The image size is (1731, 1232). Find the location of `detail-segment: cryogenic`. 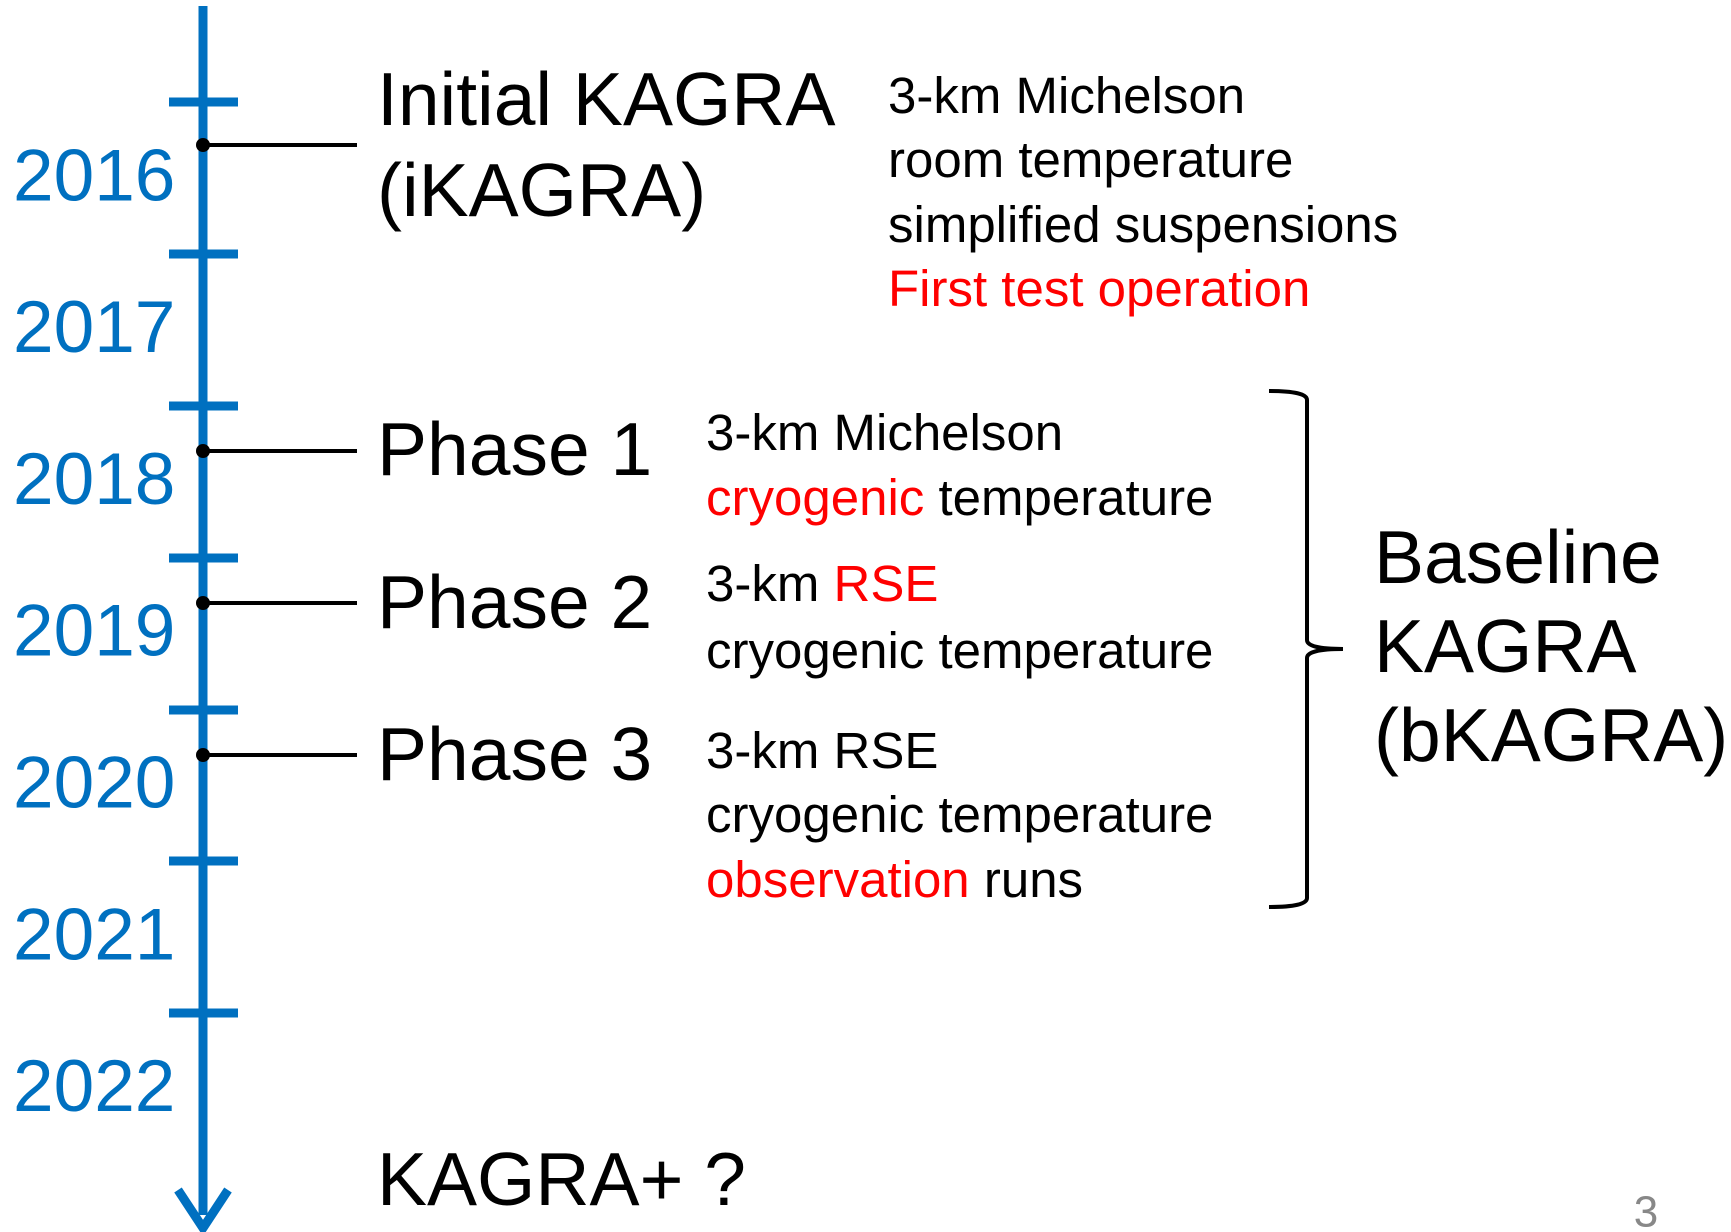

detail-segment: cryogenic is located at coordinates (815, 497).